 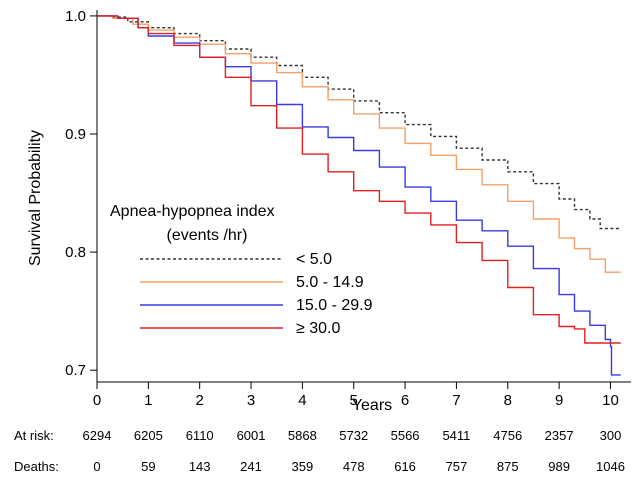 What do you see at coordinates (405, 435) in the screenshot?
I see `at-risk-value: 5566` at bounding box center [405, 435].